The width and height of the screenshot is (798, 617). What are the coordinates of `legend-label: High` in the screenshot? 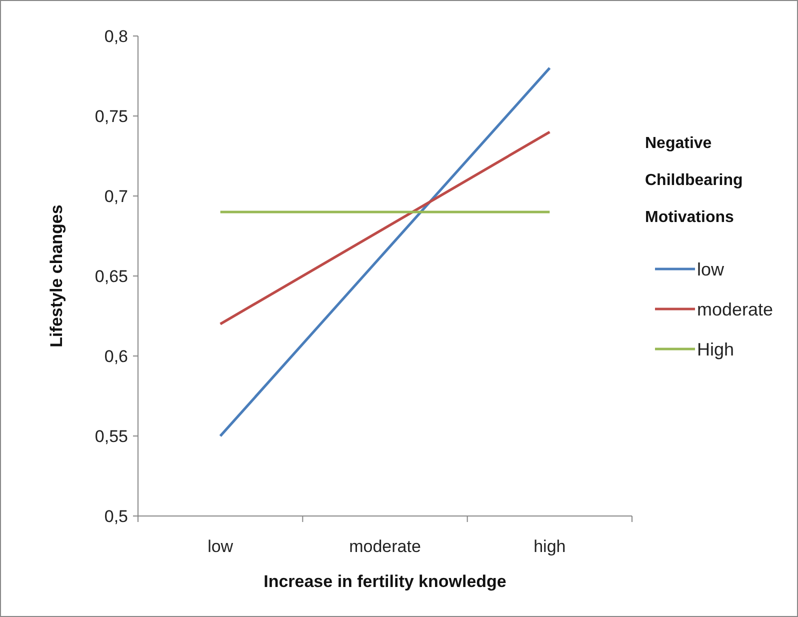 It's located at (715, 349).